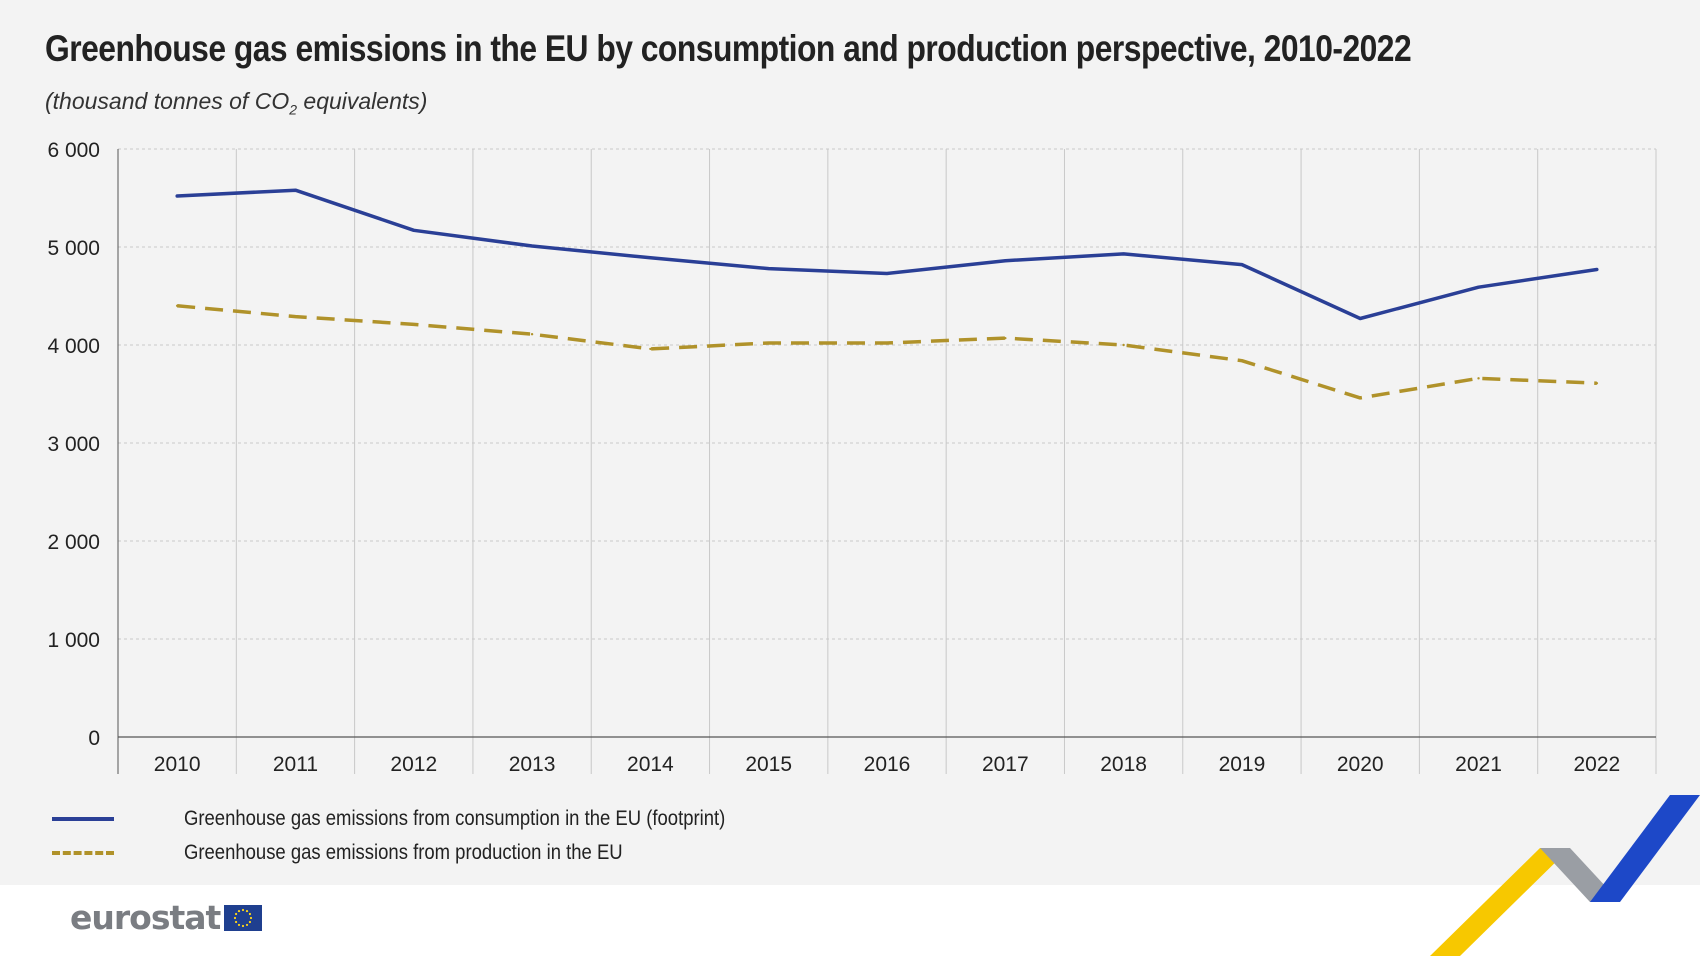 The image size is (1700, 956). What do you see at coordinates (73, 248) in the screenshot?
I see `y-tick-label: 5 000` at bounding box center [73, 248].